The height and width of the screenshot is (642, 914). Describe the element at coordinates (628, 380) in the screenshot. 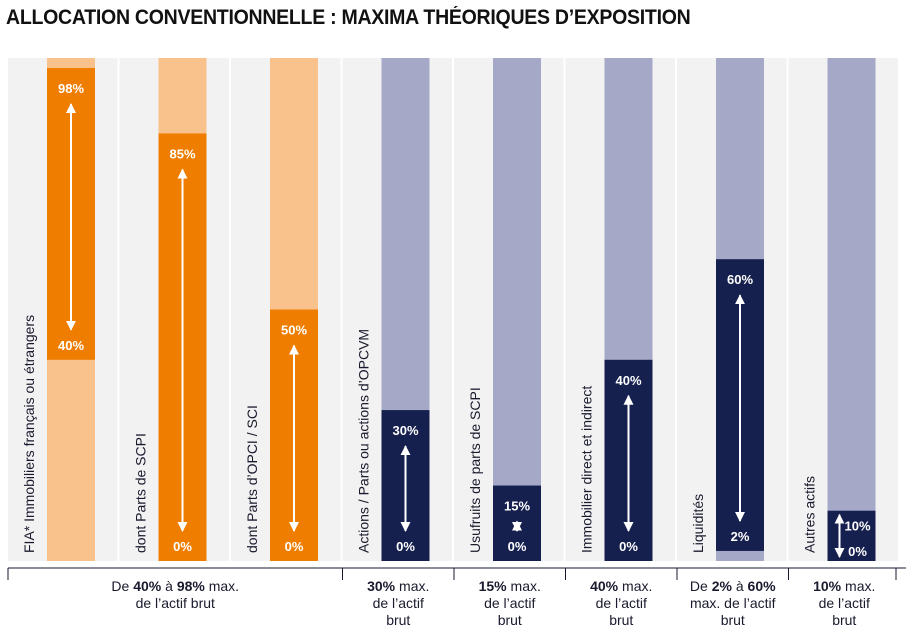

I see `bar-max-label: 40%` at that location.